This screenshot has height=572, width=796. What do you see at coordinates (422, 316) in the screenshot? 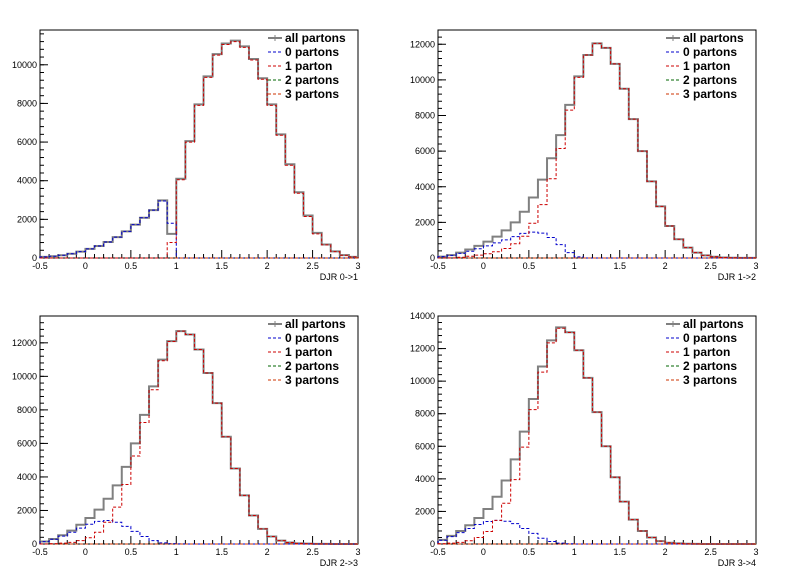
I see `y-tick-label: 14000` at bounding box center [422, 316].